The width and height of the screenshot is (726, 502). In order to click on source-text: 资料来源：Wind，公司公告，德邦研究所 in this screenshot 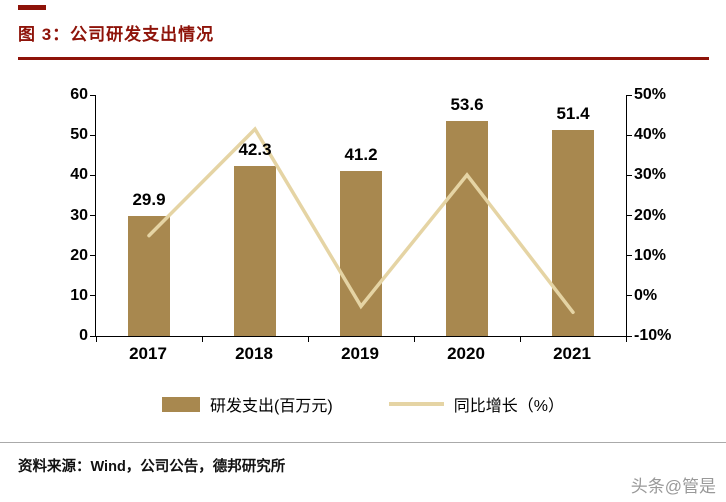, I will do `click(152, 467)`.